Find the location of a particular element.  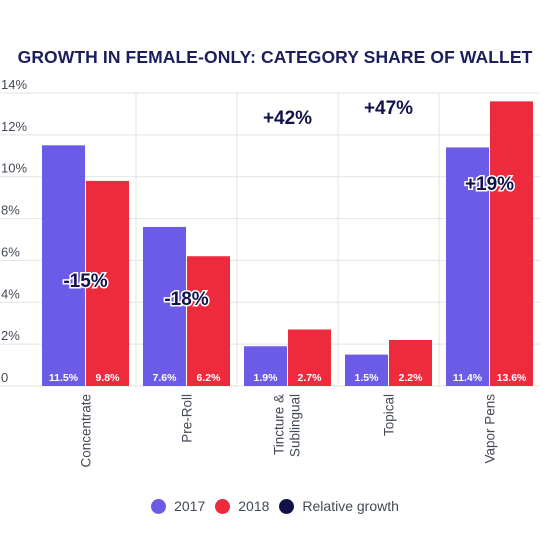

relative-growth-label: -15% is located at coordinates (85, 281).